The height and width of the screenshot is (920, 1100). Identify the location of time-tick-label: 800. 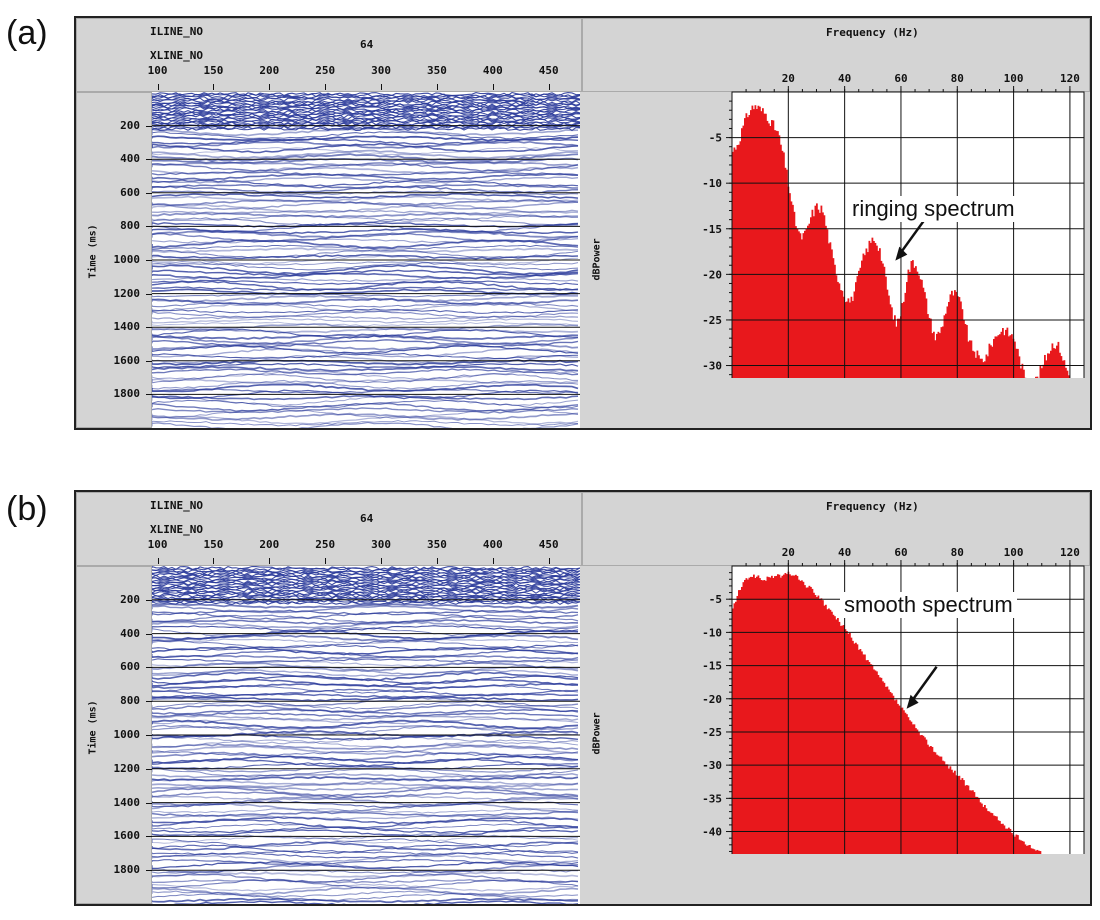
(130, 701).